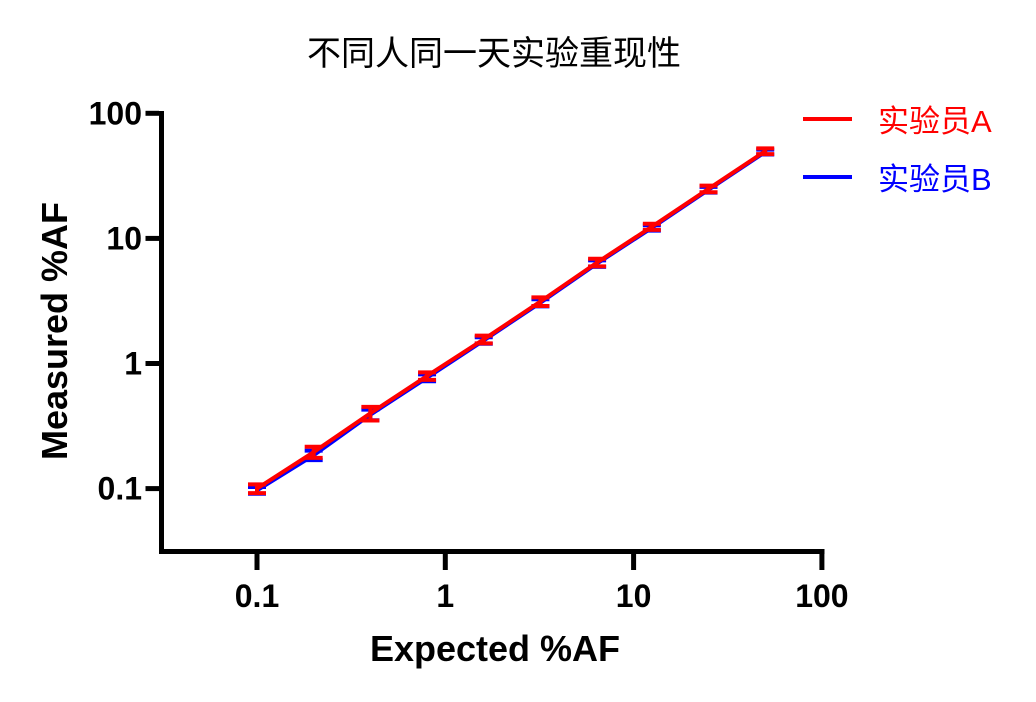 The image size is (1036, 702). Describe the element at coordinates (257, 596) in the screenshot. I see `x-tick-label: 0.1` at that location.